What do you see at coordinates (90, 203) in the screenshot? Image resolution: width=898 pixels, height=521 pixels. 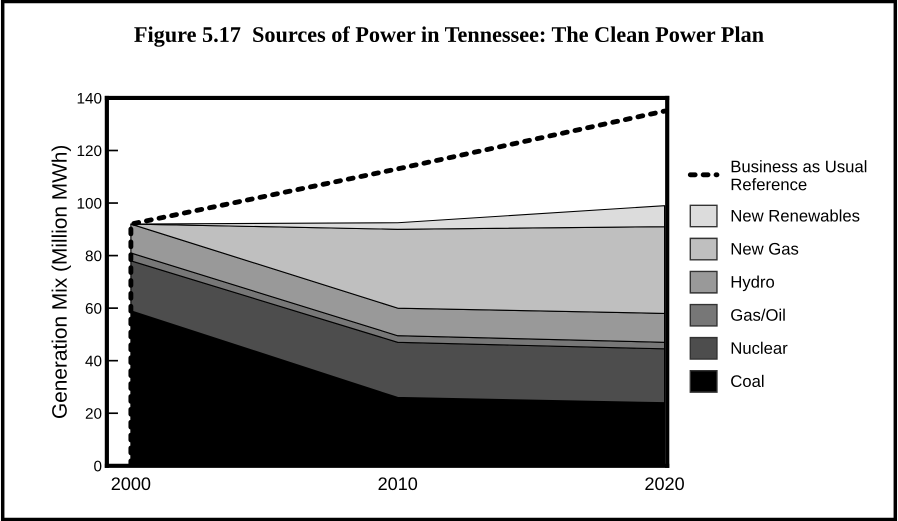 I see `y-tick-label: 100` at bounding box center [90, 203].